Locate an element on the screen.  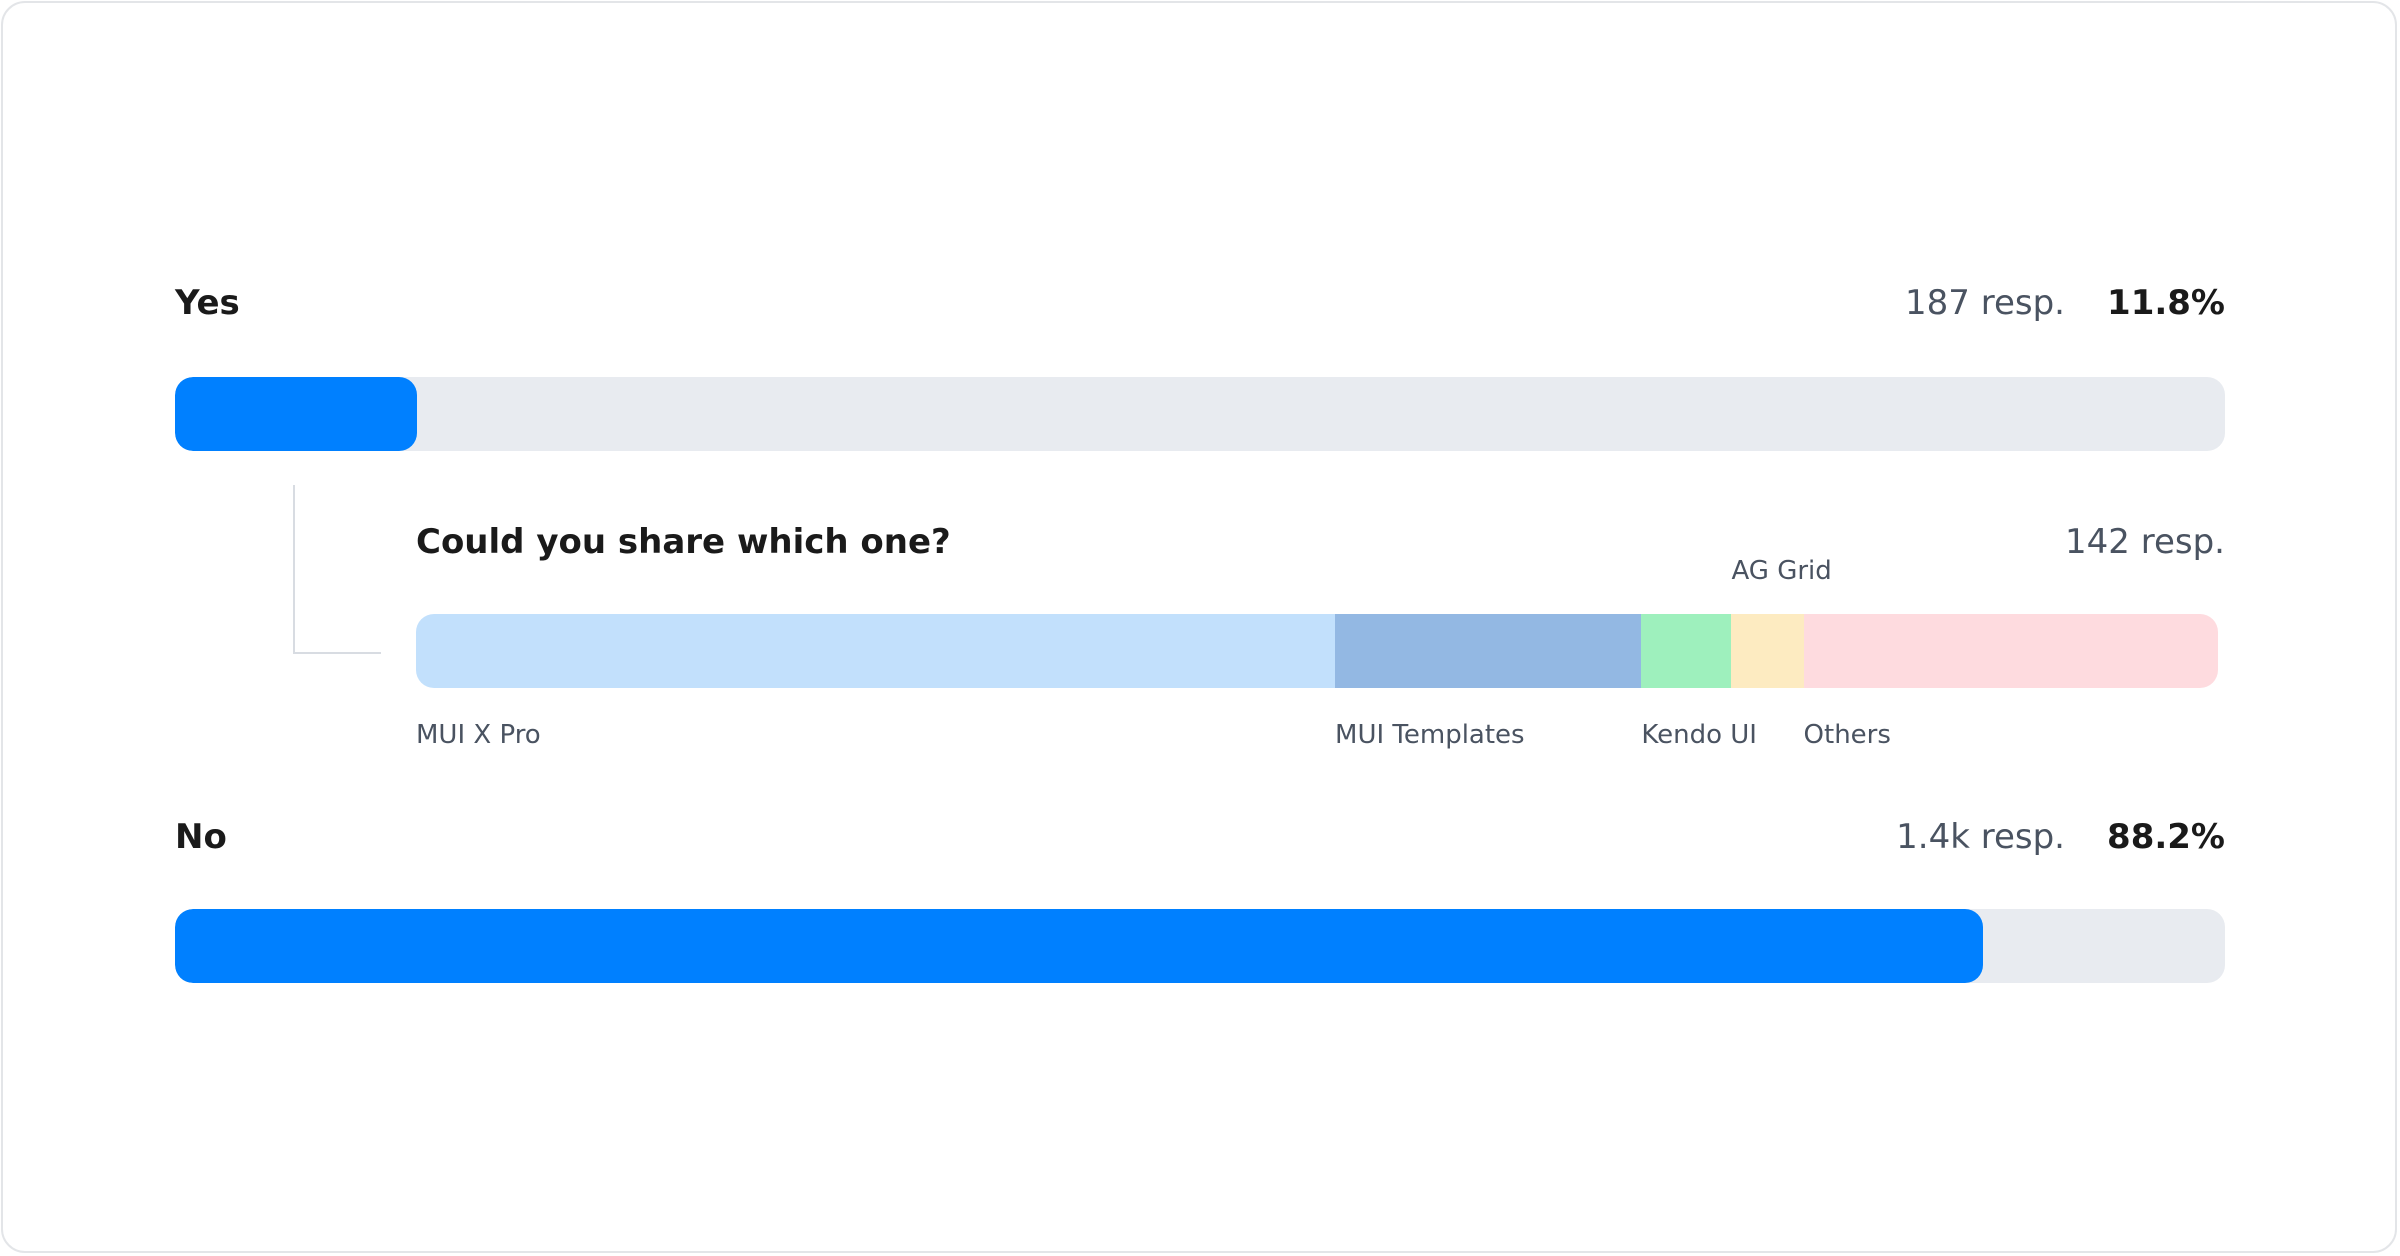
segment-label: MUI X Pro is located at coordinates (478, 735).